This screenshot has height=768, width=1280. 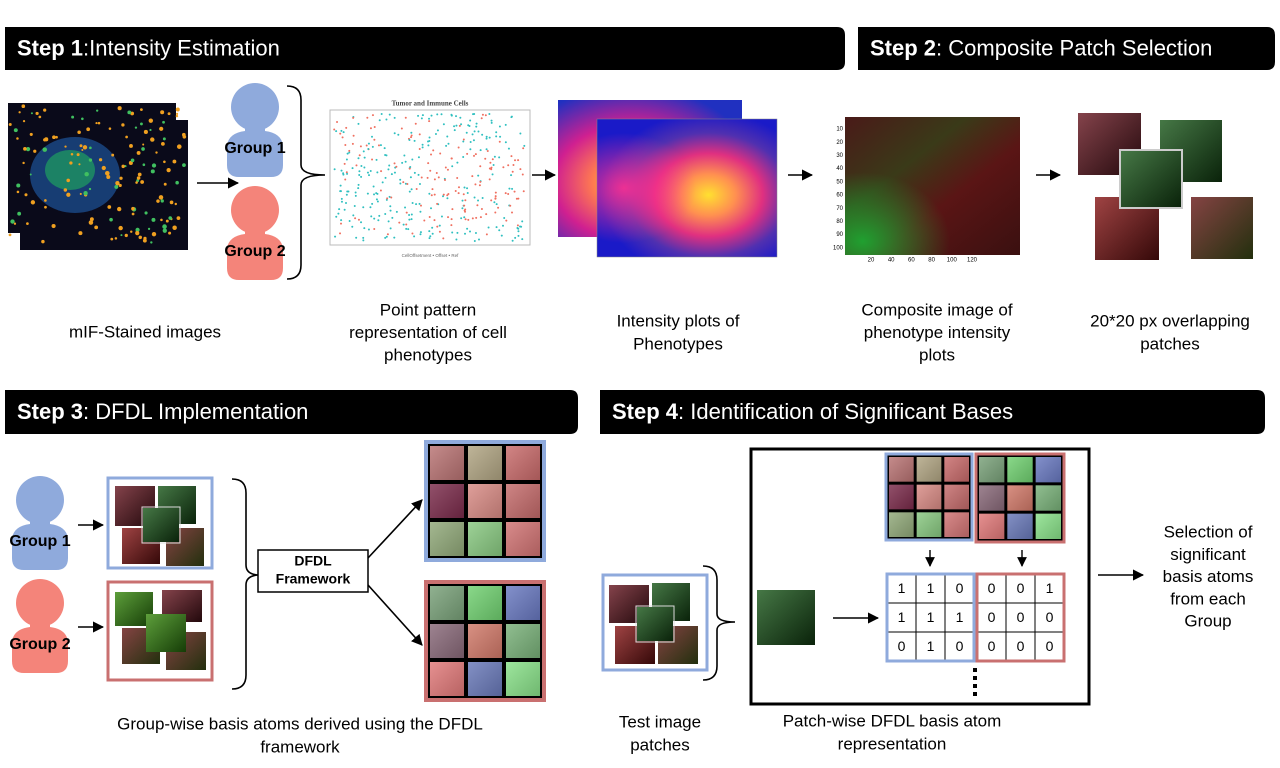 What do you see at coordinates (655, 624) in the screenshot?
I see `patch-outline` at bounding box center [655, 624].